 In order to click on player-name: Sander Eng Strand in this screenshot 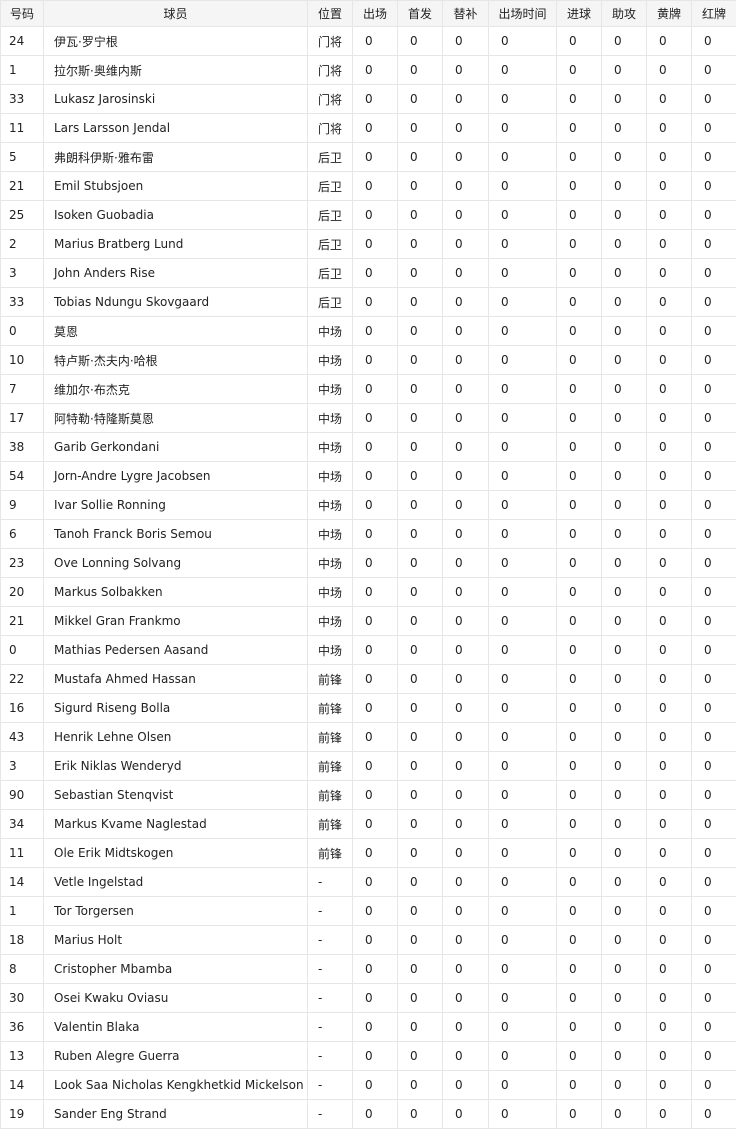, I will do `click(175, 1114)`.